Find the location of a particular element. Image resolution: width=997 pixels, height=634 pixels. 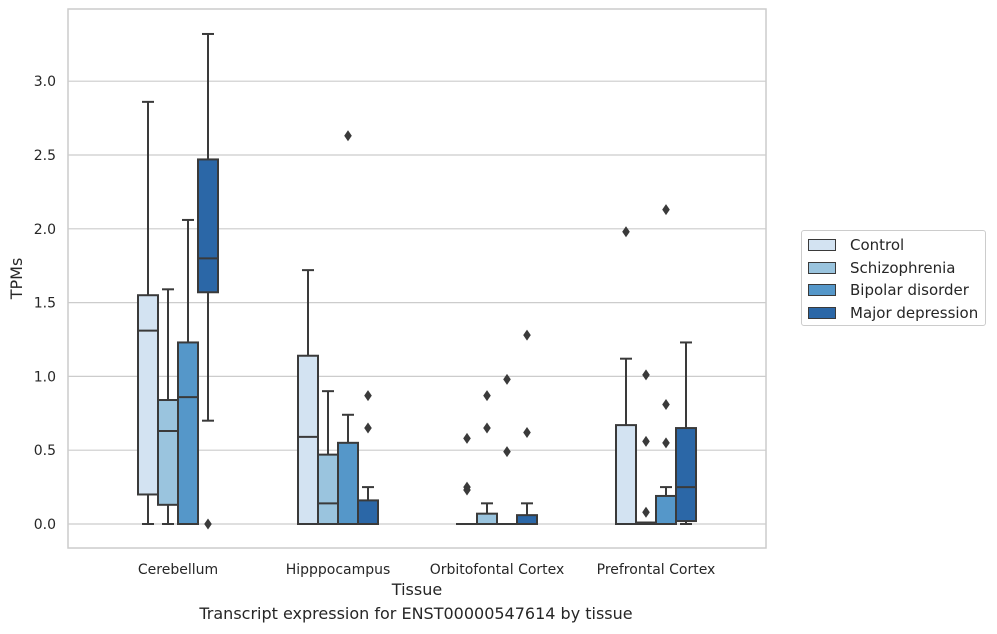

y-axis-label: TPMs is located at coordinates (16, 279).